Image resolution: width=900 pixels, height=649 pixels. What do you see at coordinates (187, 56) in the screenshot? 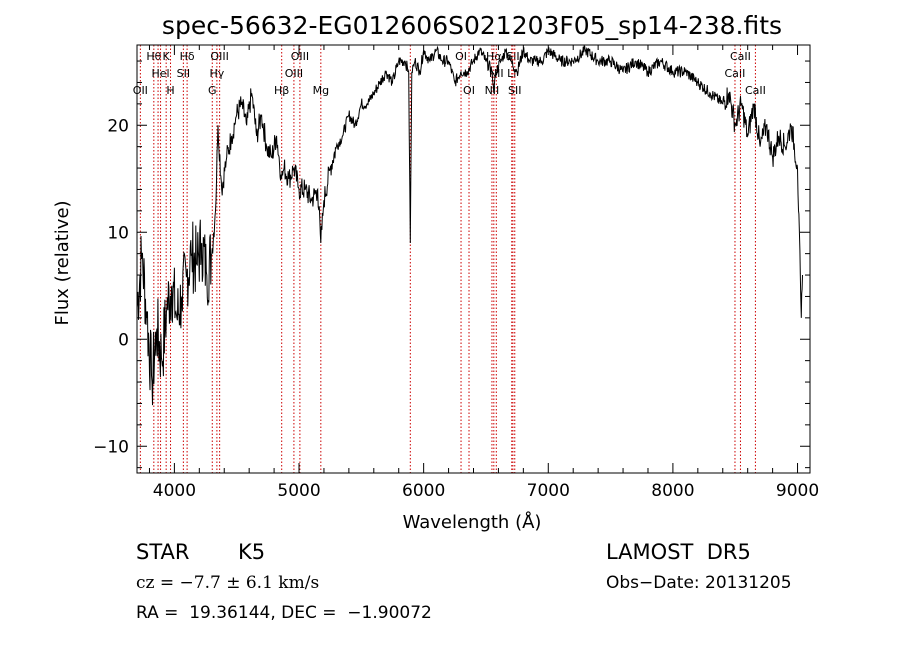
I see `spectral-line-label-7: Hδ` at bounding box center [187, 56].